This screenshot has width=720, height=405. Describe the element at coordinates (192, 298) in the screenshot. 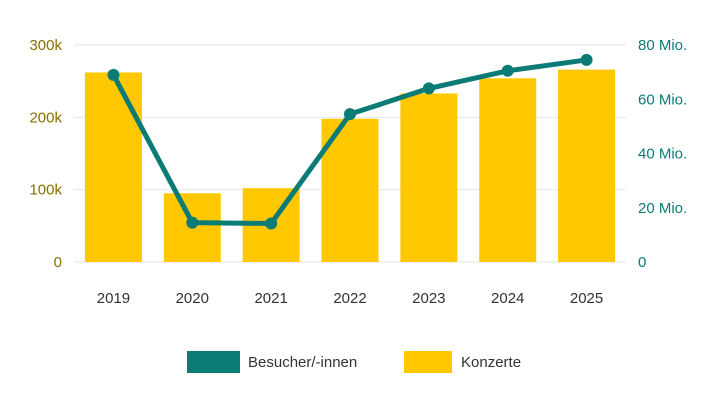

I see `x-tick-label: 2020` at that location.